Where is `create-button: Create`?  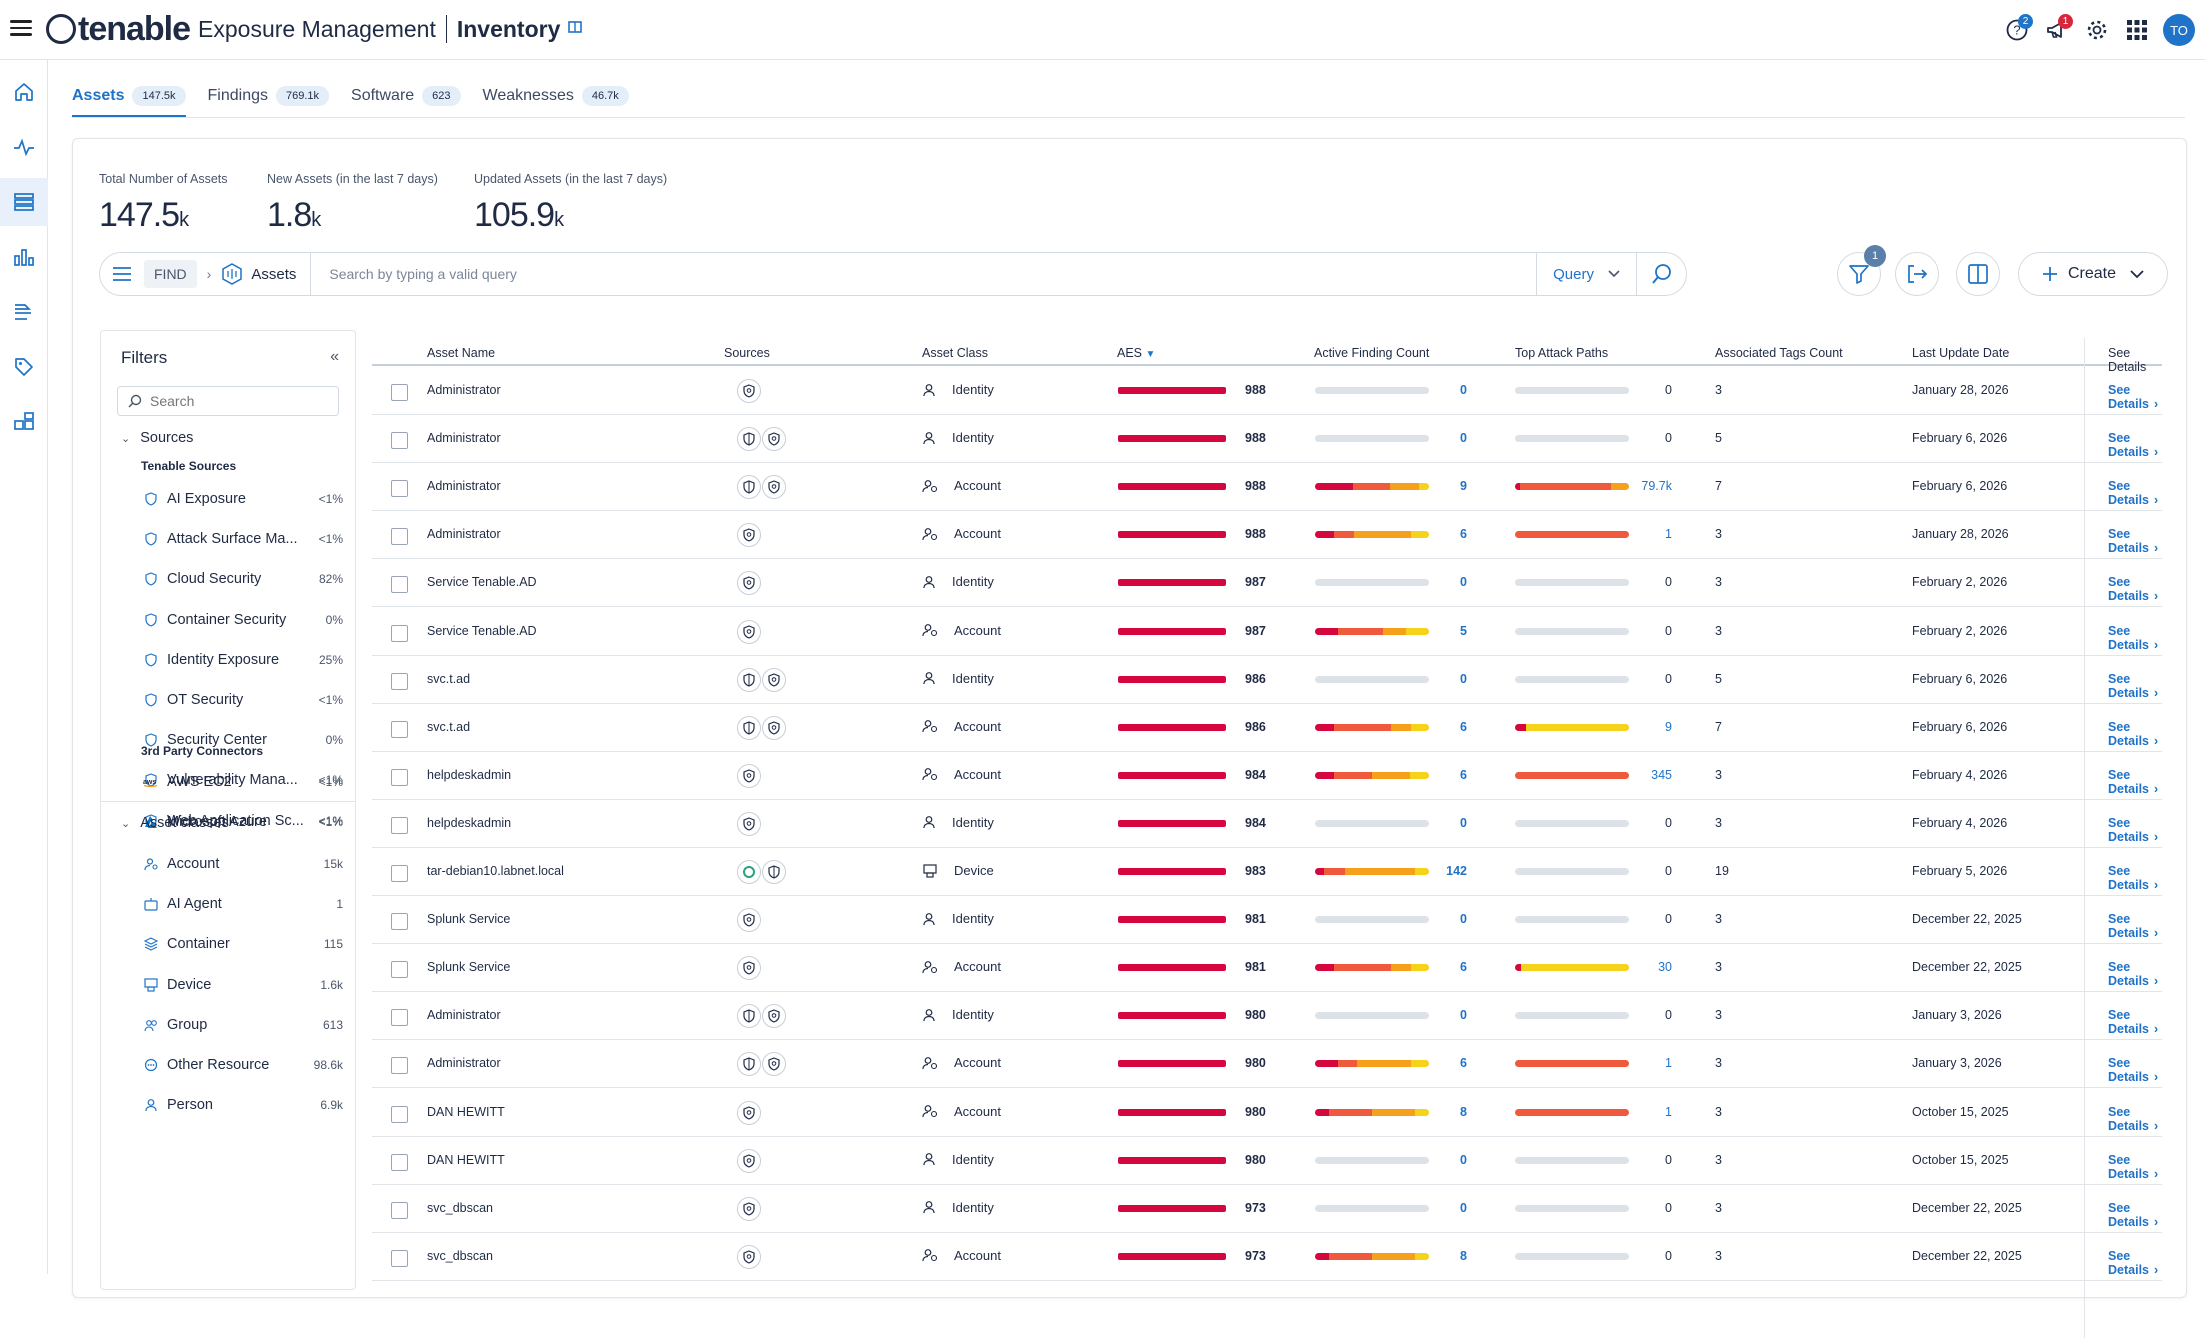
create-button: Create is located at coordinates (2093, 274).